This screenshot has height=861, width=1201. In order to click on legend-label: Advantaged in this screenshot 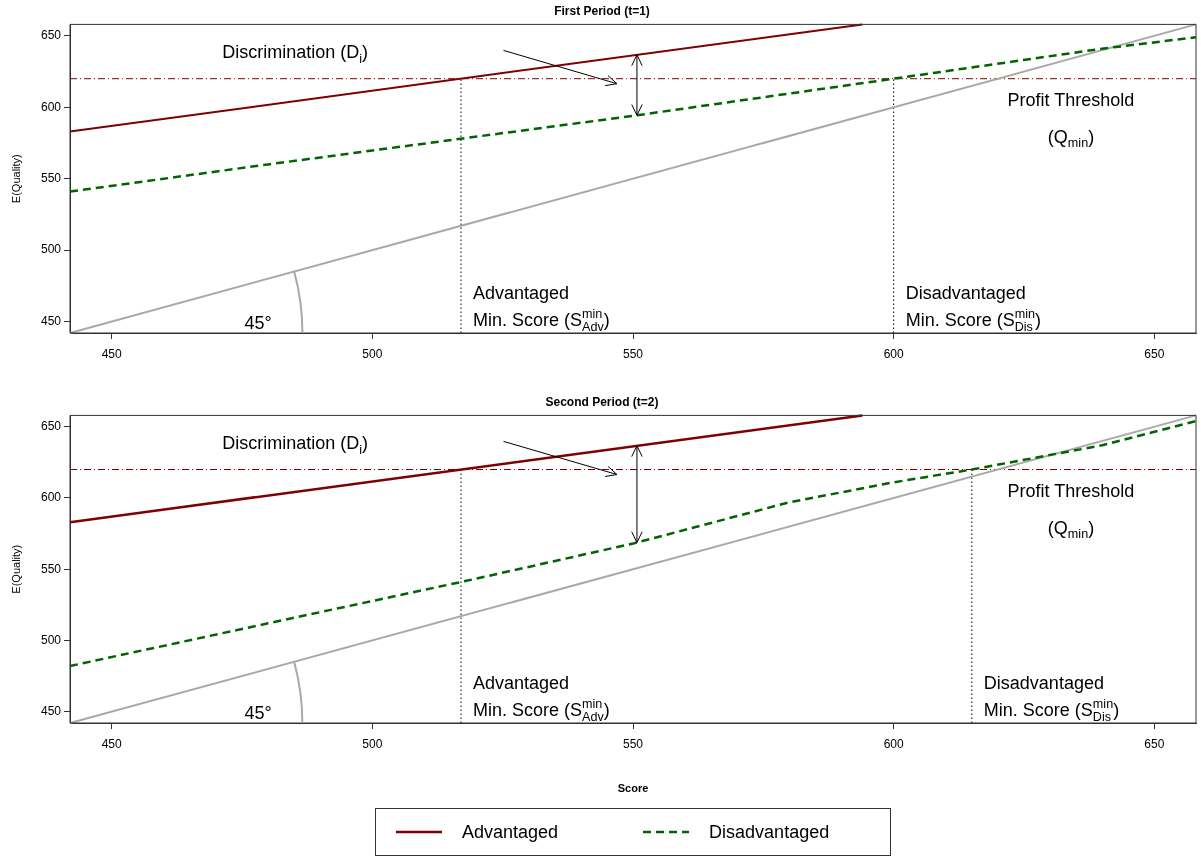, I will do `click(510, 832)`.